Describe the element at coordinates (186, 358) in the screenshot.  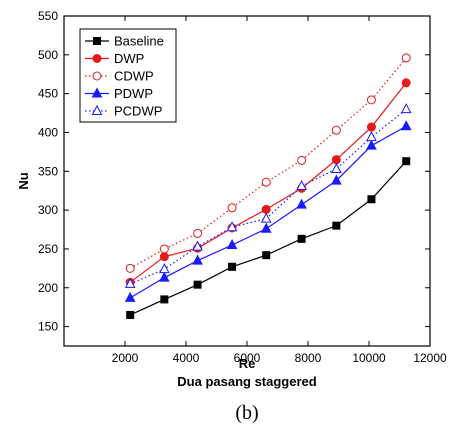
I see `x-tick-label: 4000` at that location.